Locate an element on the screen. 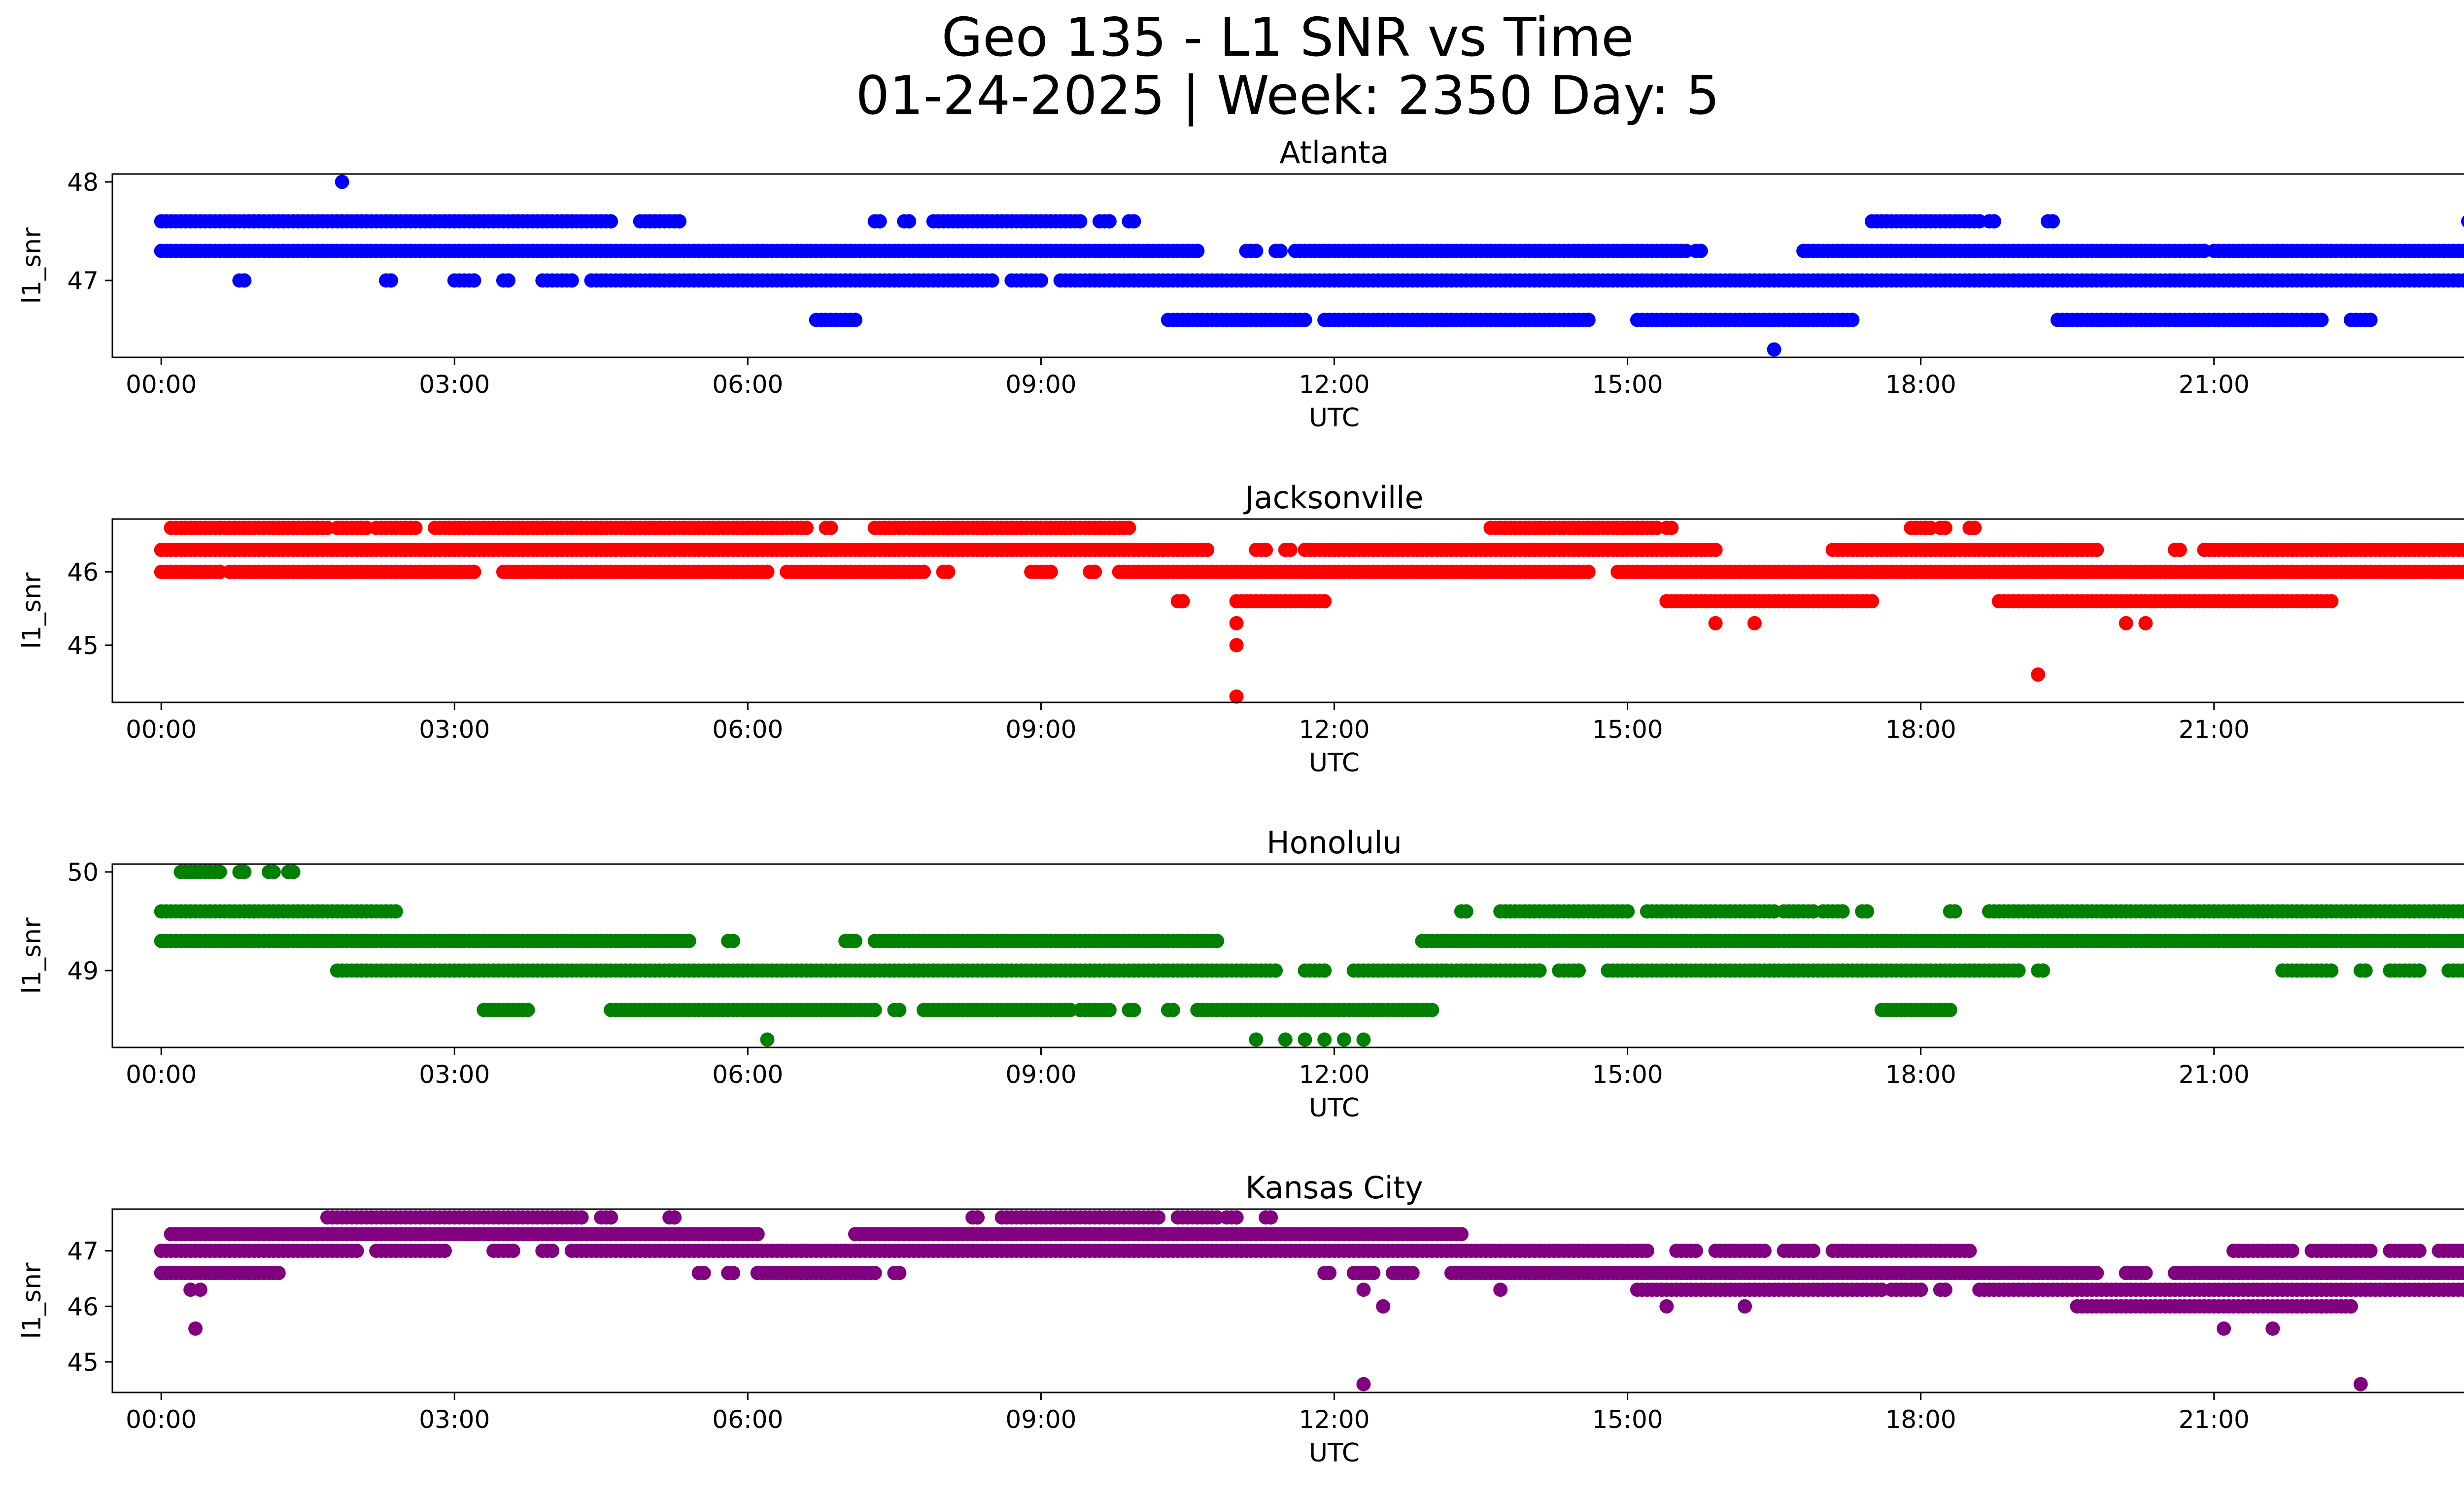  y-tick-label: 49 is located at coordinates (83, 971).